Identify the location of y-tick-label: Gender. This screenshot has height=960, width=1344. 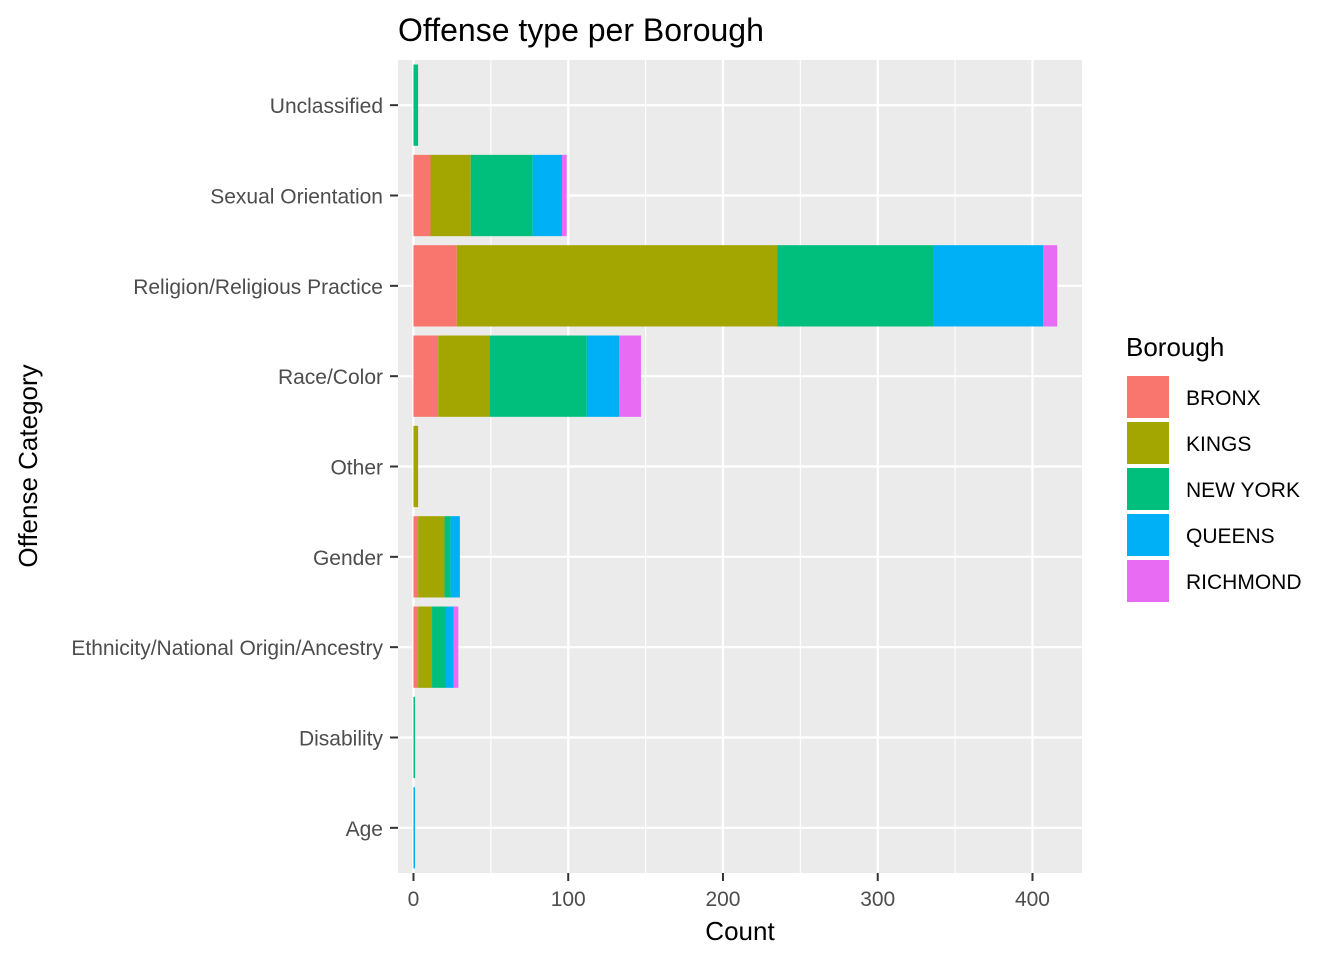
(348, 558).